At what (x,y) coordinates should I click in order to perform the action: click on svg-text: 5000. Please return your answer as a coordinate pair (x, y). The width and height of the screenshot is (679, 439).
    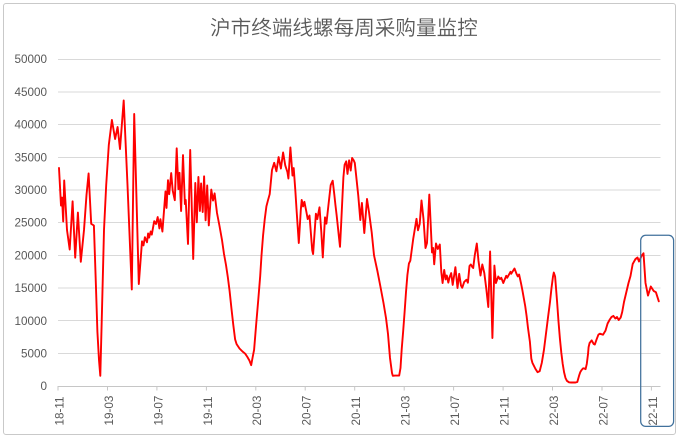
    Looking at the image, I should click on (34, 354).